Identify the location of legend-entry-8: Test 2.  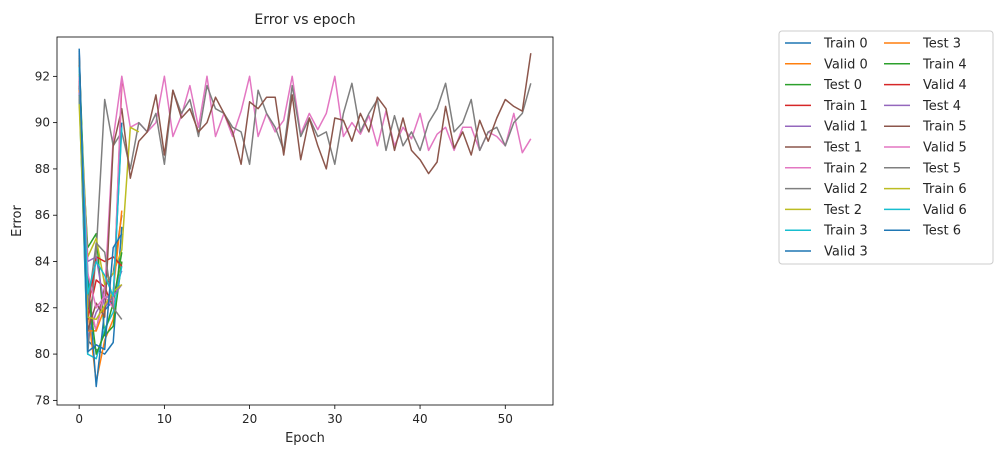
(842, 210).